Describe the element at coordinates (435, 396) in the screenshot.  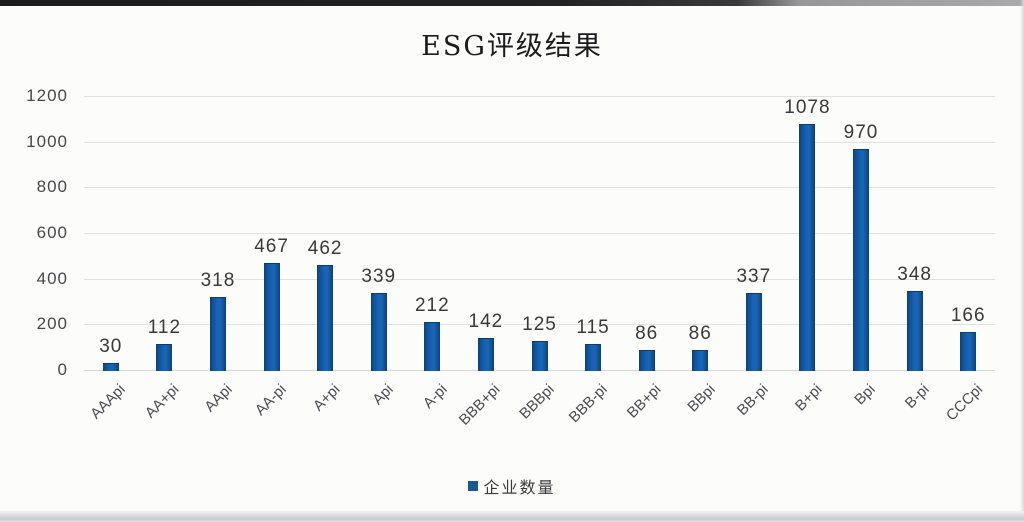
I see `category-label: A-pi` at that location.